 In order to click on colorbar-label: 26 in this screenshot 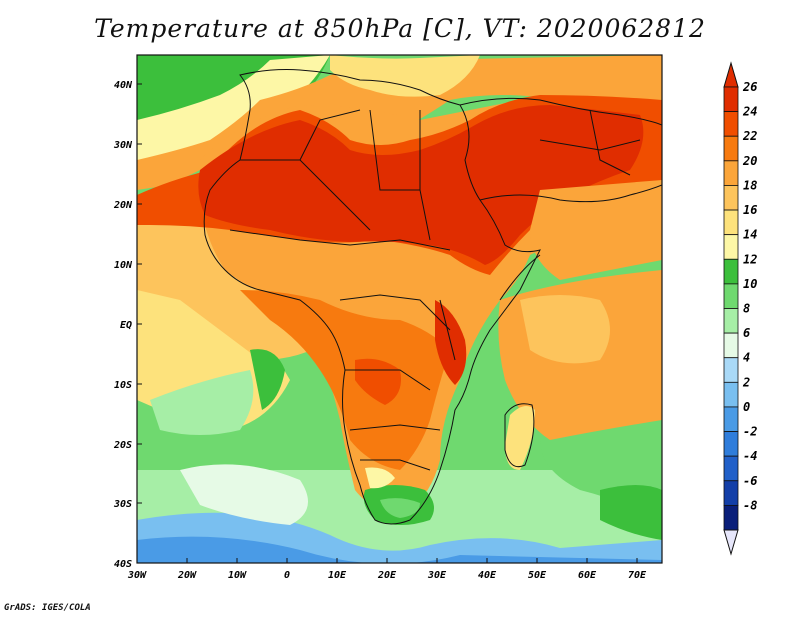, I will do `click(749, 87)`.